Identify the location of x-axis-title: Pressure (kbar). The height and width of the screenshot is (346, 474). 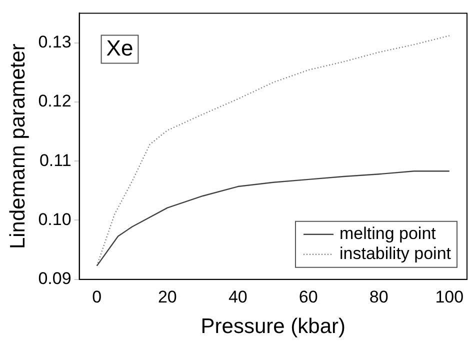
(273, 326).